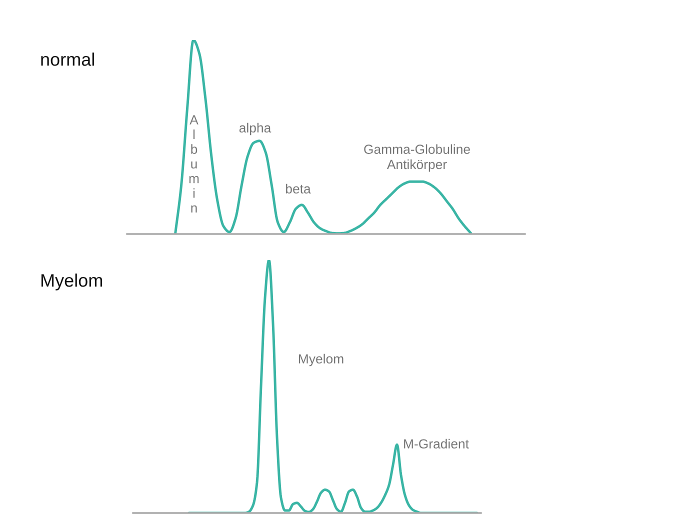 The image size is (688, 530). Describe the element at coordinates (67, 59) in the screenshot. I see `text: normal` at that location.